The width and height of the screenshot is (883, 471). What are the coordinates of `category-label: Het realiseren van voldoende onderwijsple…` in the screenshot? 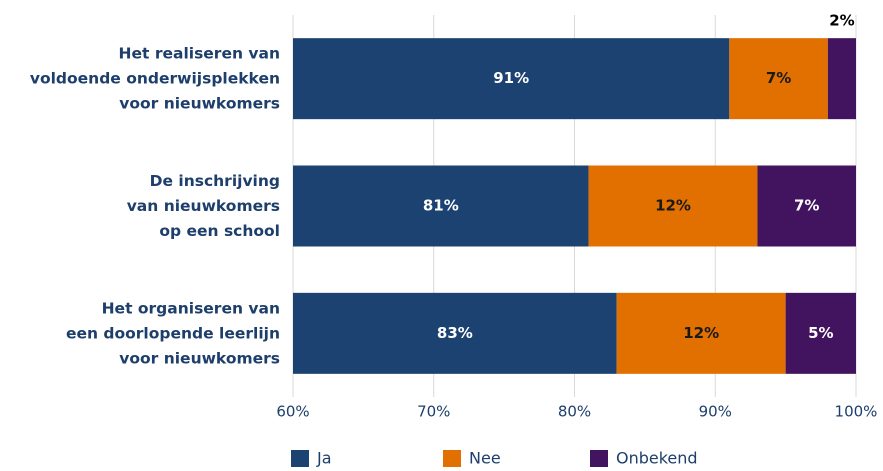 It's located at (155, 78).